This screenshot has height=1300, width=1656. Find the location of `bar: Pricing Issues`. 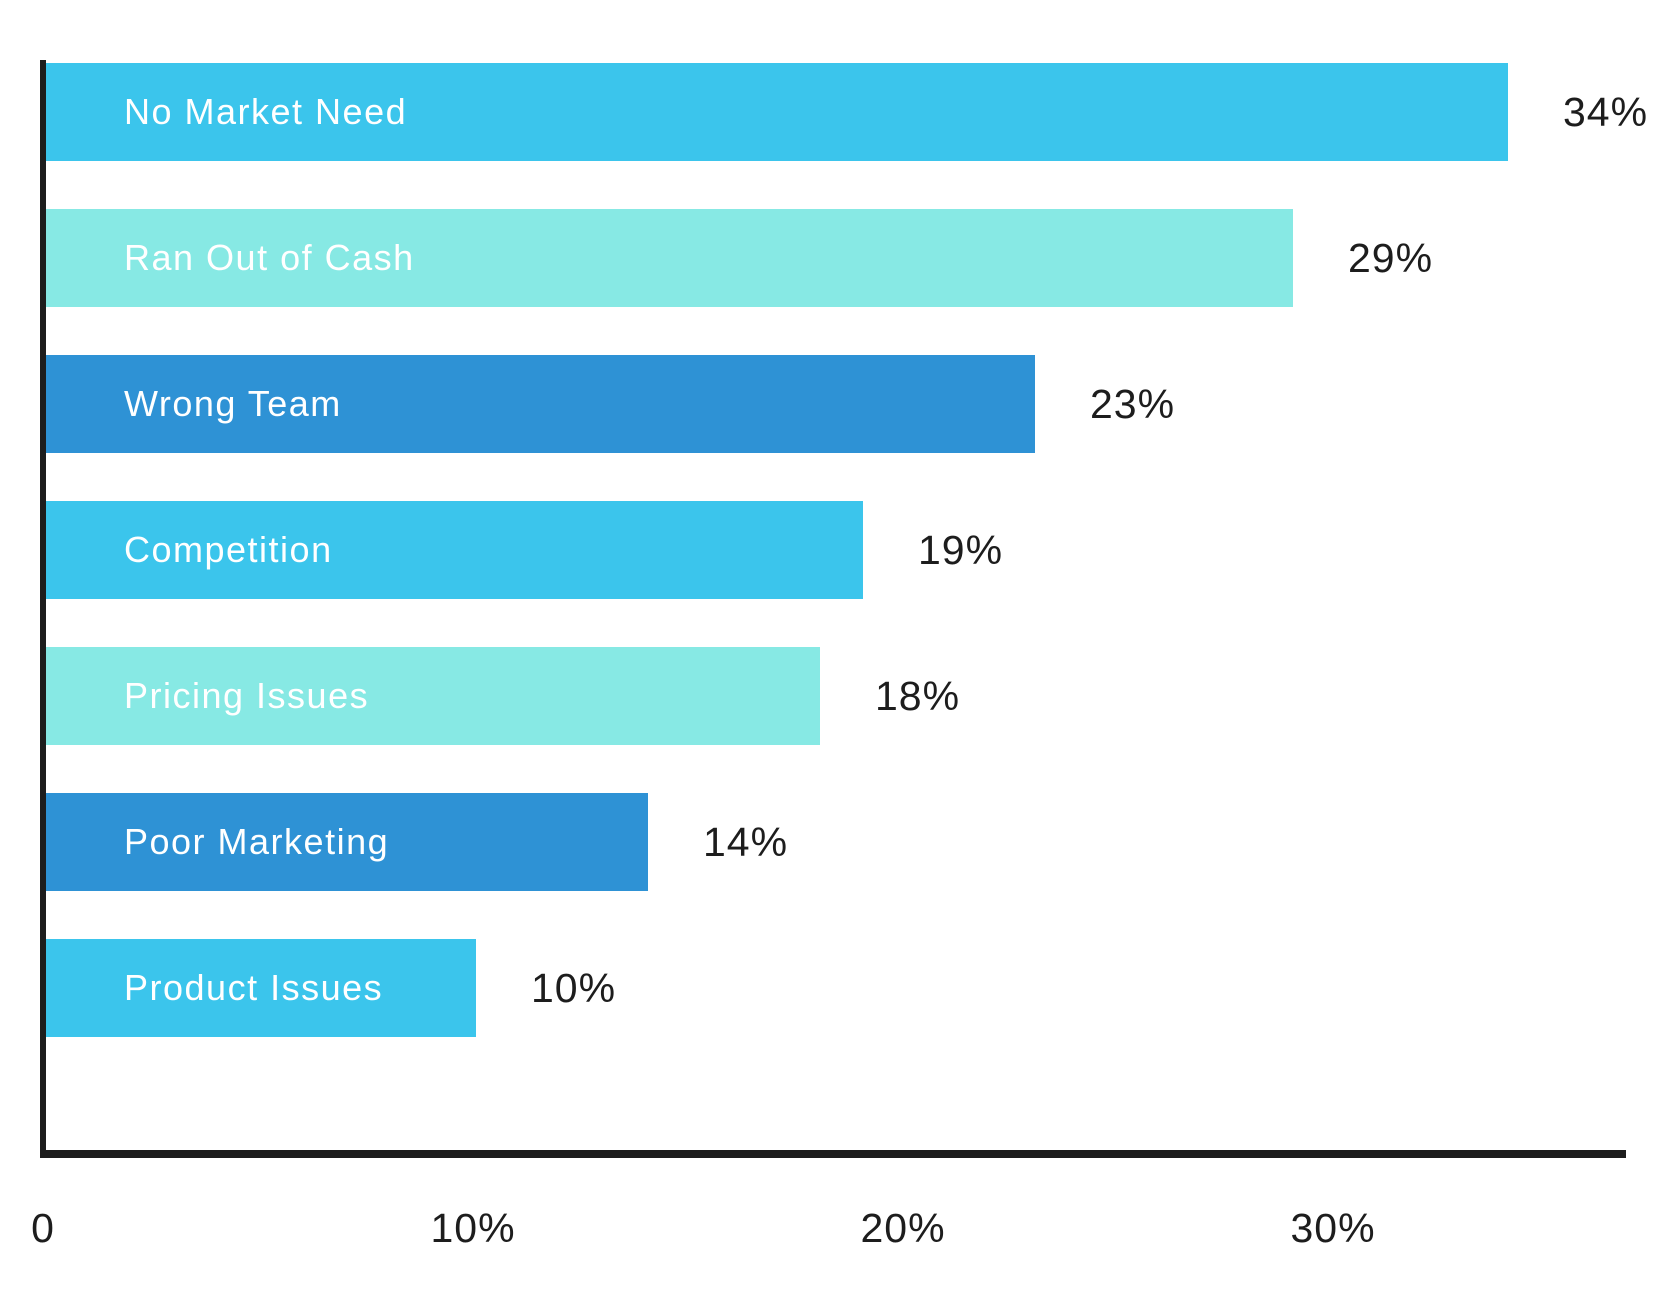

bar: Pricing Issues is located at coordinates (433, 696).